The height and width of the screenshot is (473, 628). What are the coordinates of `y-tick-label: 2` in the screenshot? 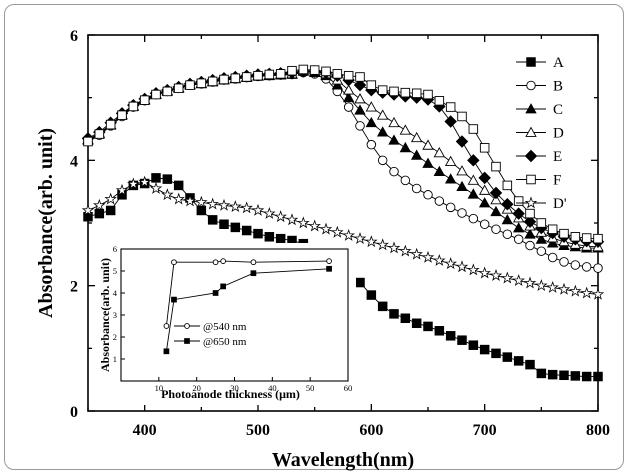 It's located at (74, 287).